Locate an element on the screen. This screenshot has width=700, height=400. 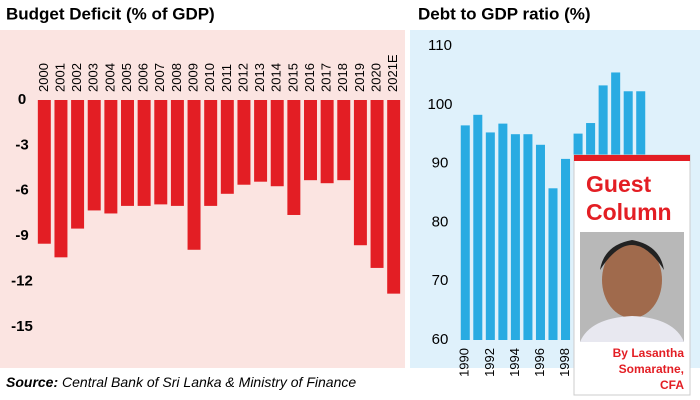
photo-hair is located at coordinates (632, 255).